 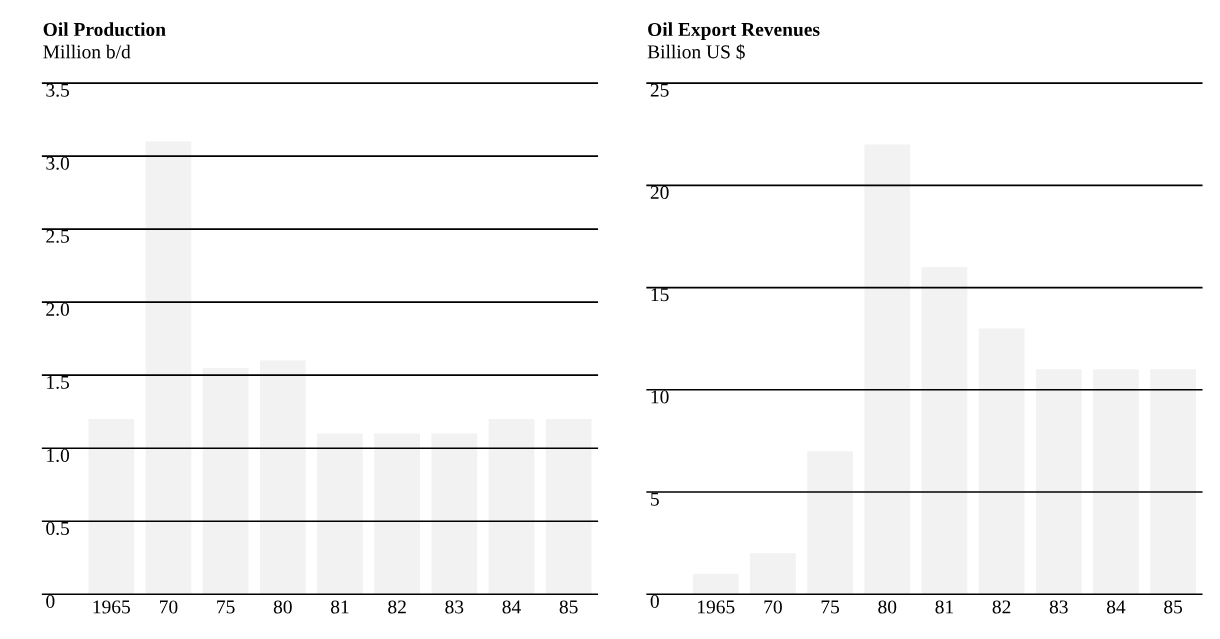 What do you see at coordinates (58, 163) in the screenshot?
I see `y-tick-label: 3.0` at bounding box center [58, 163].